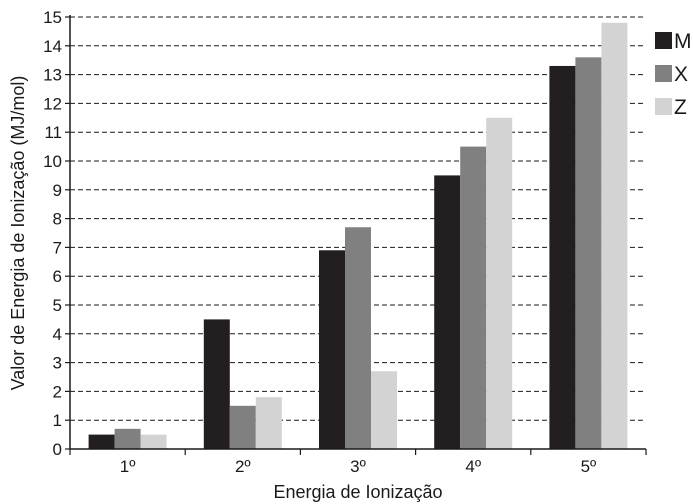 Image resolution: width=693 pixels, height=504 pixels. What do you see at coordinates (52, 75) in the screenshot?
I see `y-tick-label-13: 13` at bounding box center [52, 75].